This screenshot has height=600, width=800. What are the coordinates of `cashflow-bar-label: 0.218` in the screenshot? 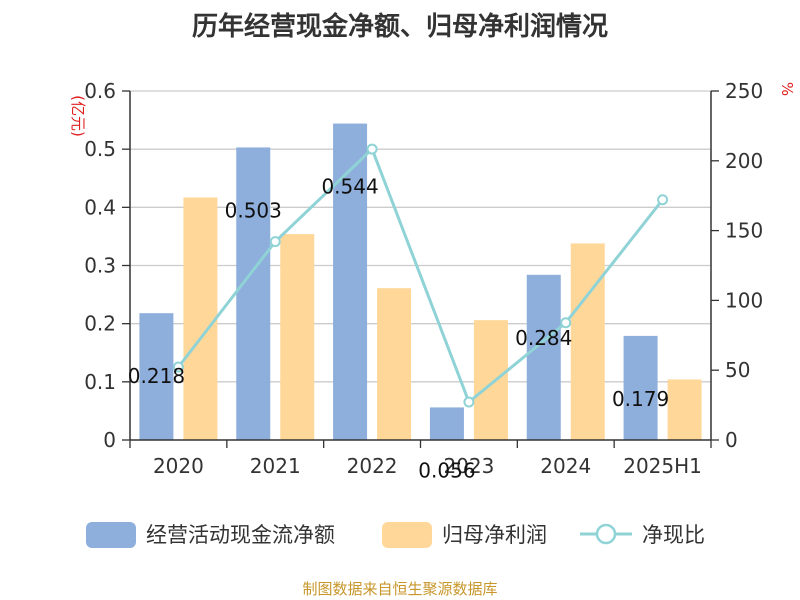 It's located at (156, 376).